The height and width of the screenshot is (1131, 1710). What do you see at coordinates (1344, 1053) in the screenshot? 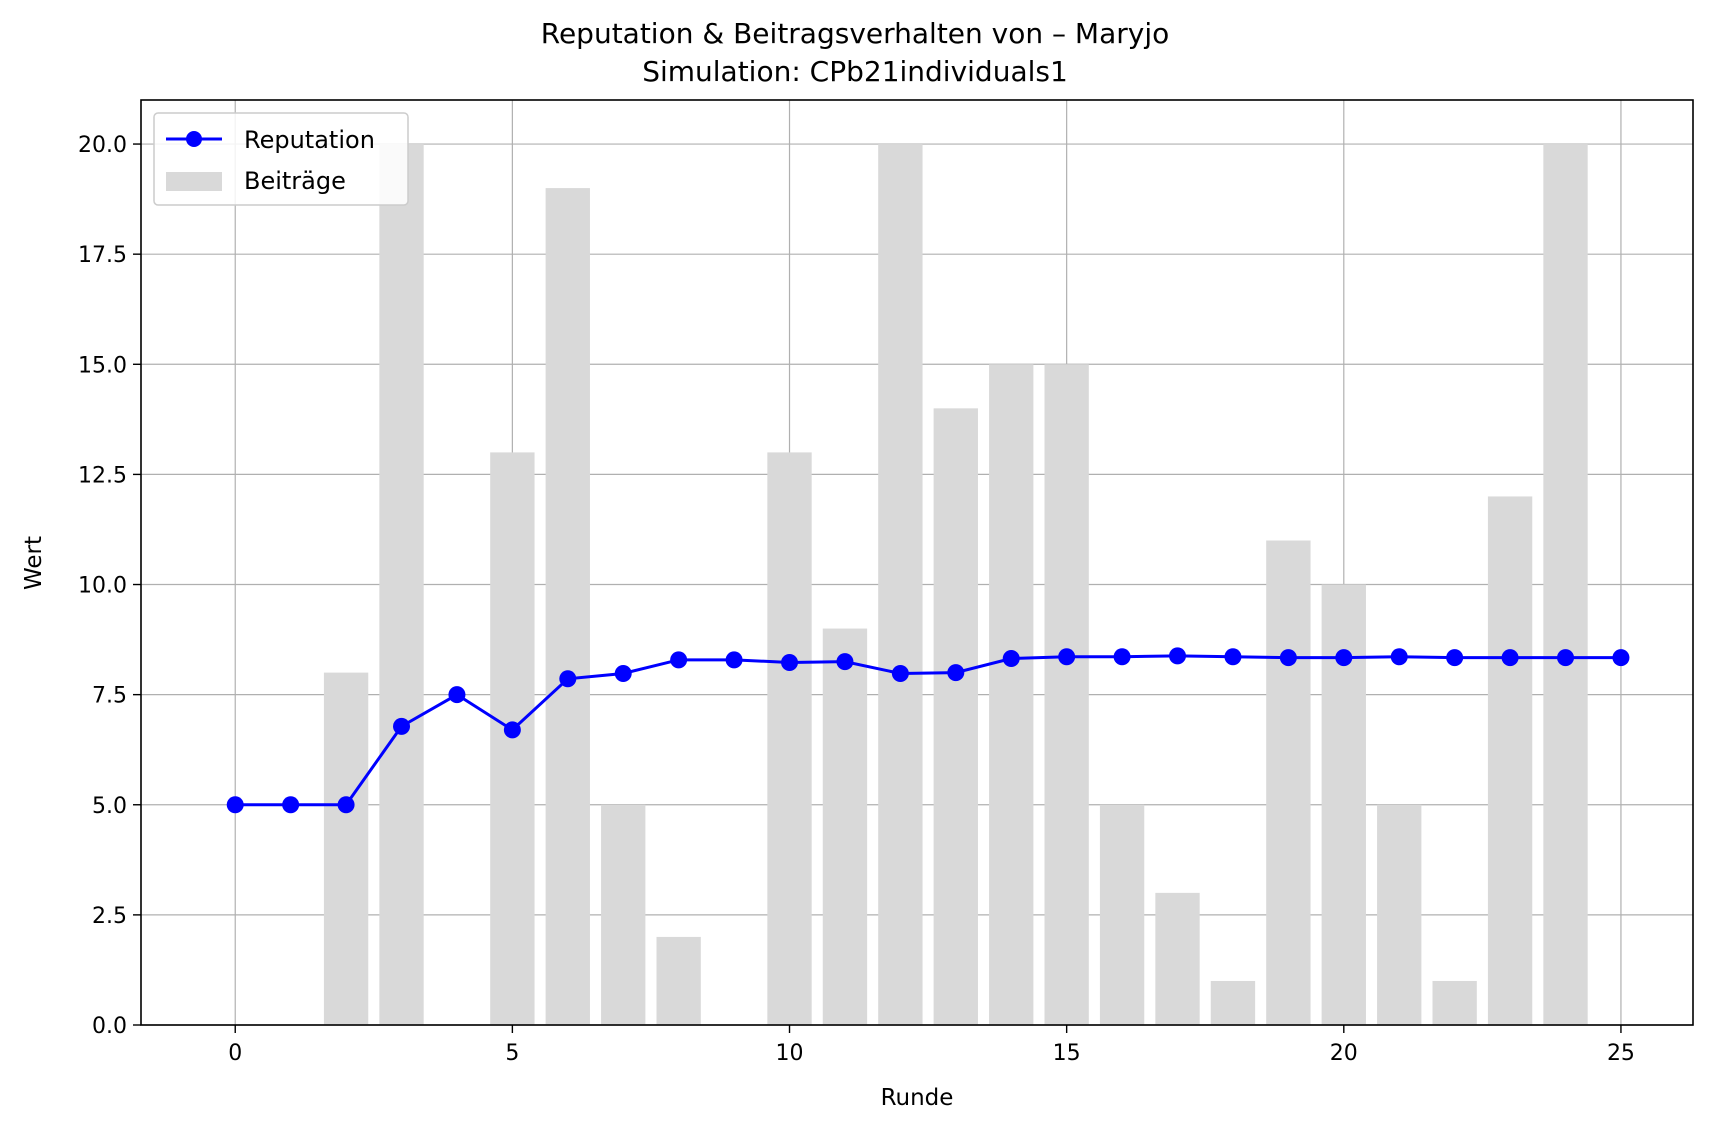
I see `x-tick-label: 20` at bounding box center [1344, 1053].